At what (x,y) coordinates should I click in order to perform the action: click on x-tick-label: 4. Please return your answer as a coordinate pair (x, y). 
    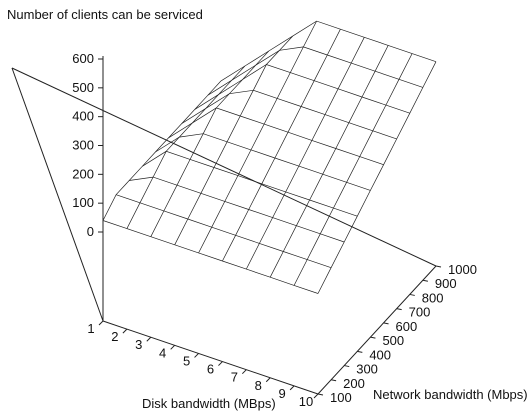
    Looking at the image, I should click on (162, 352).